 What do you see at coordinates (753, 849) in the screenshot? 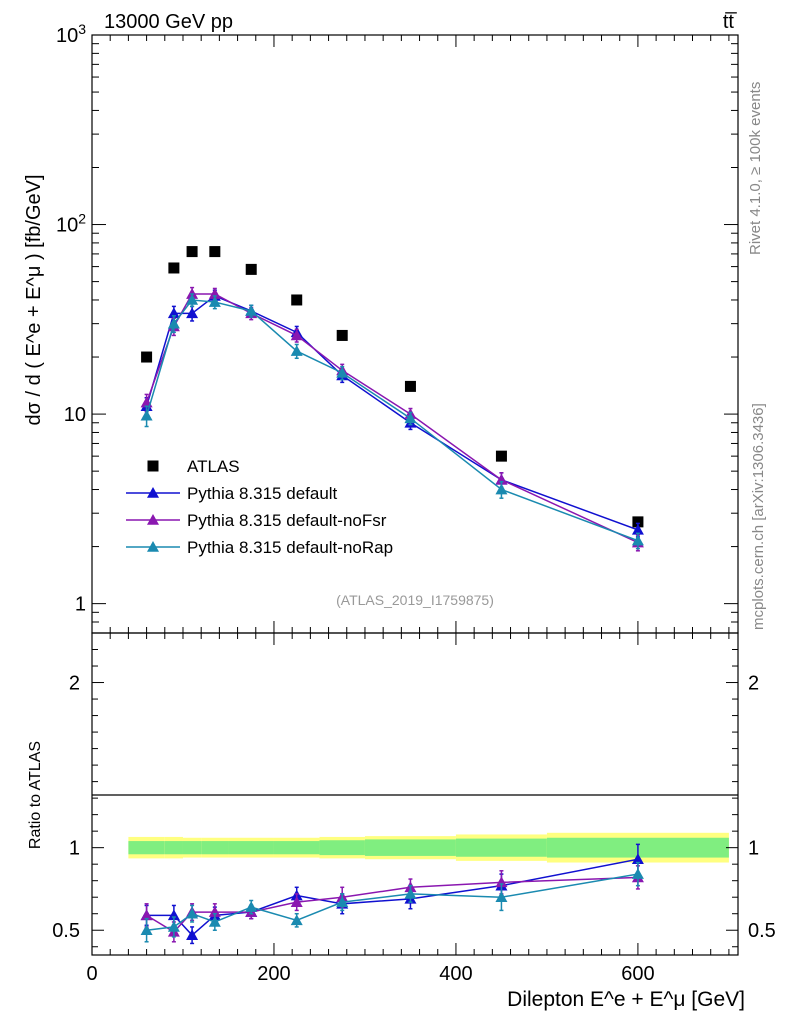
I see `ratio-y-tick-label-right: 1` at bounding box center [753, 849].